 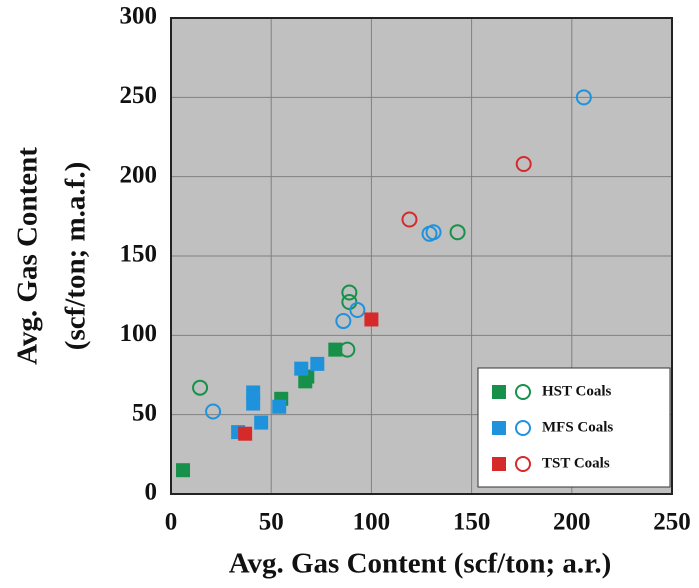 I want to click on y-axis-label: (scf/ton; m.a.f.), so click(x=76, y=256).